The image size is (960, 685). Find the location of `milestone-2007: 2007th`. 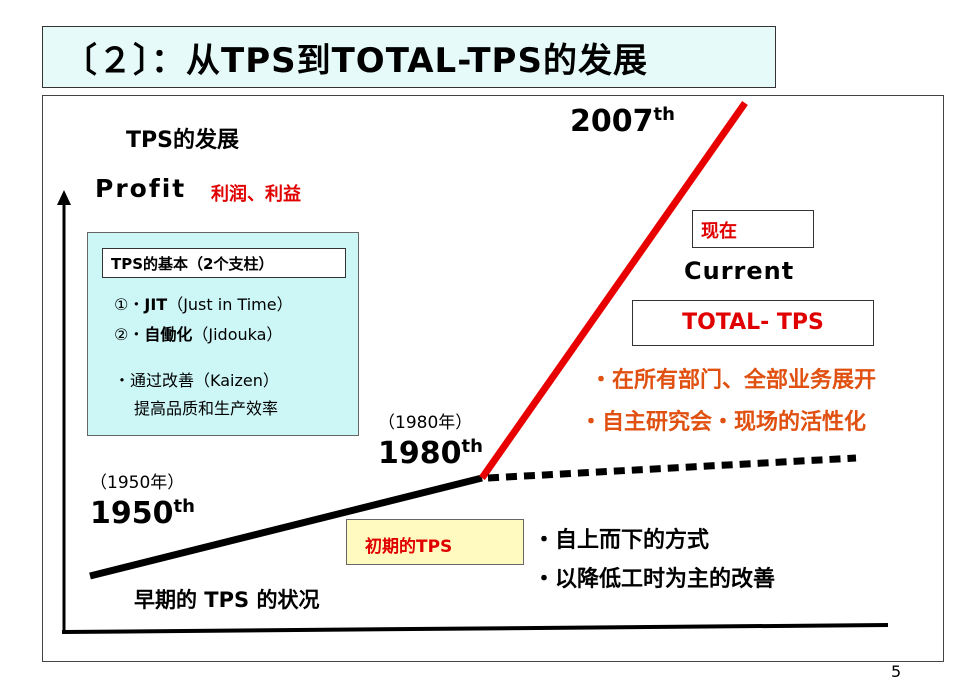

milestone-2007: 2007th is located at coordinates (622, 121).